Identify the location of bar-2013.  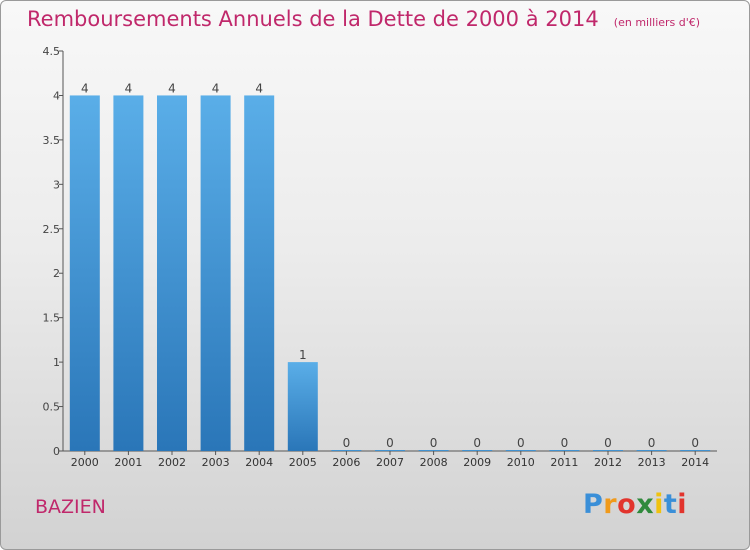
(651, 450).